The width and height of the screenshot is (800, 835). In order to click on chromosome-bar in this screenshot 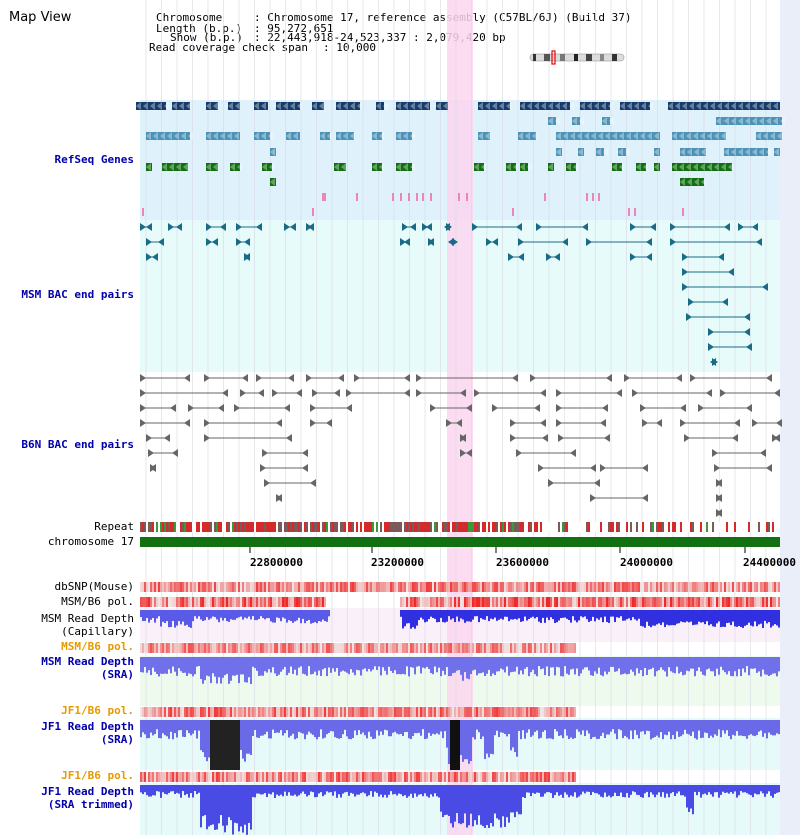, I will do `click(460, 545)`.